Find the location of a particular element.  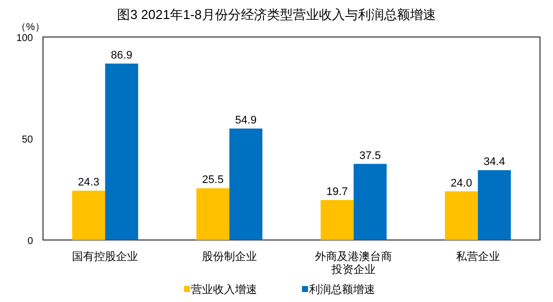

legend-label: 利润总额增速 is located at coordinates (342, 289).